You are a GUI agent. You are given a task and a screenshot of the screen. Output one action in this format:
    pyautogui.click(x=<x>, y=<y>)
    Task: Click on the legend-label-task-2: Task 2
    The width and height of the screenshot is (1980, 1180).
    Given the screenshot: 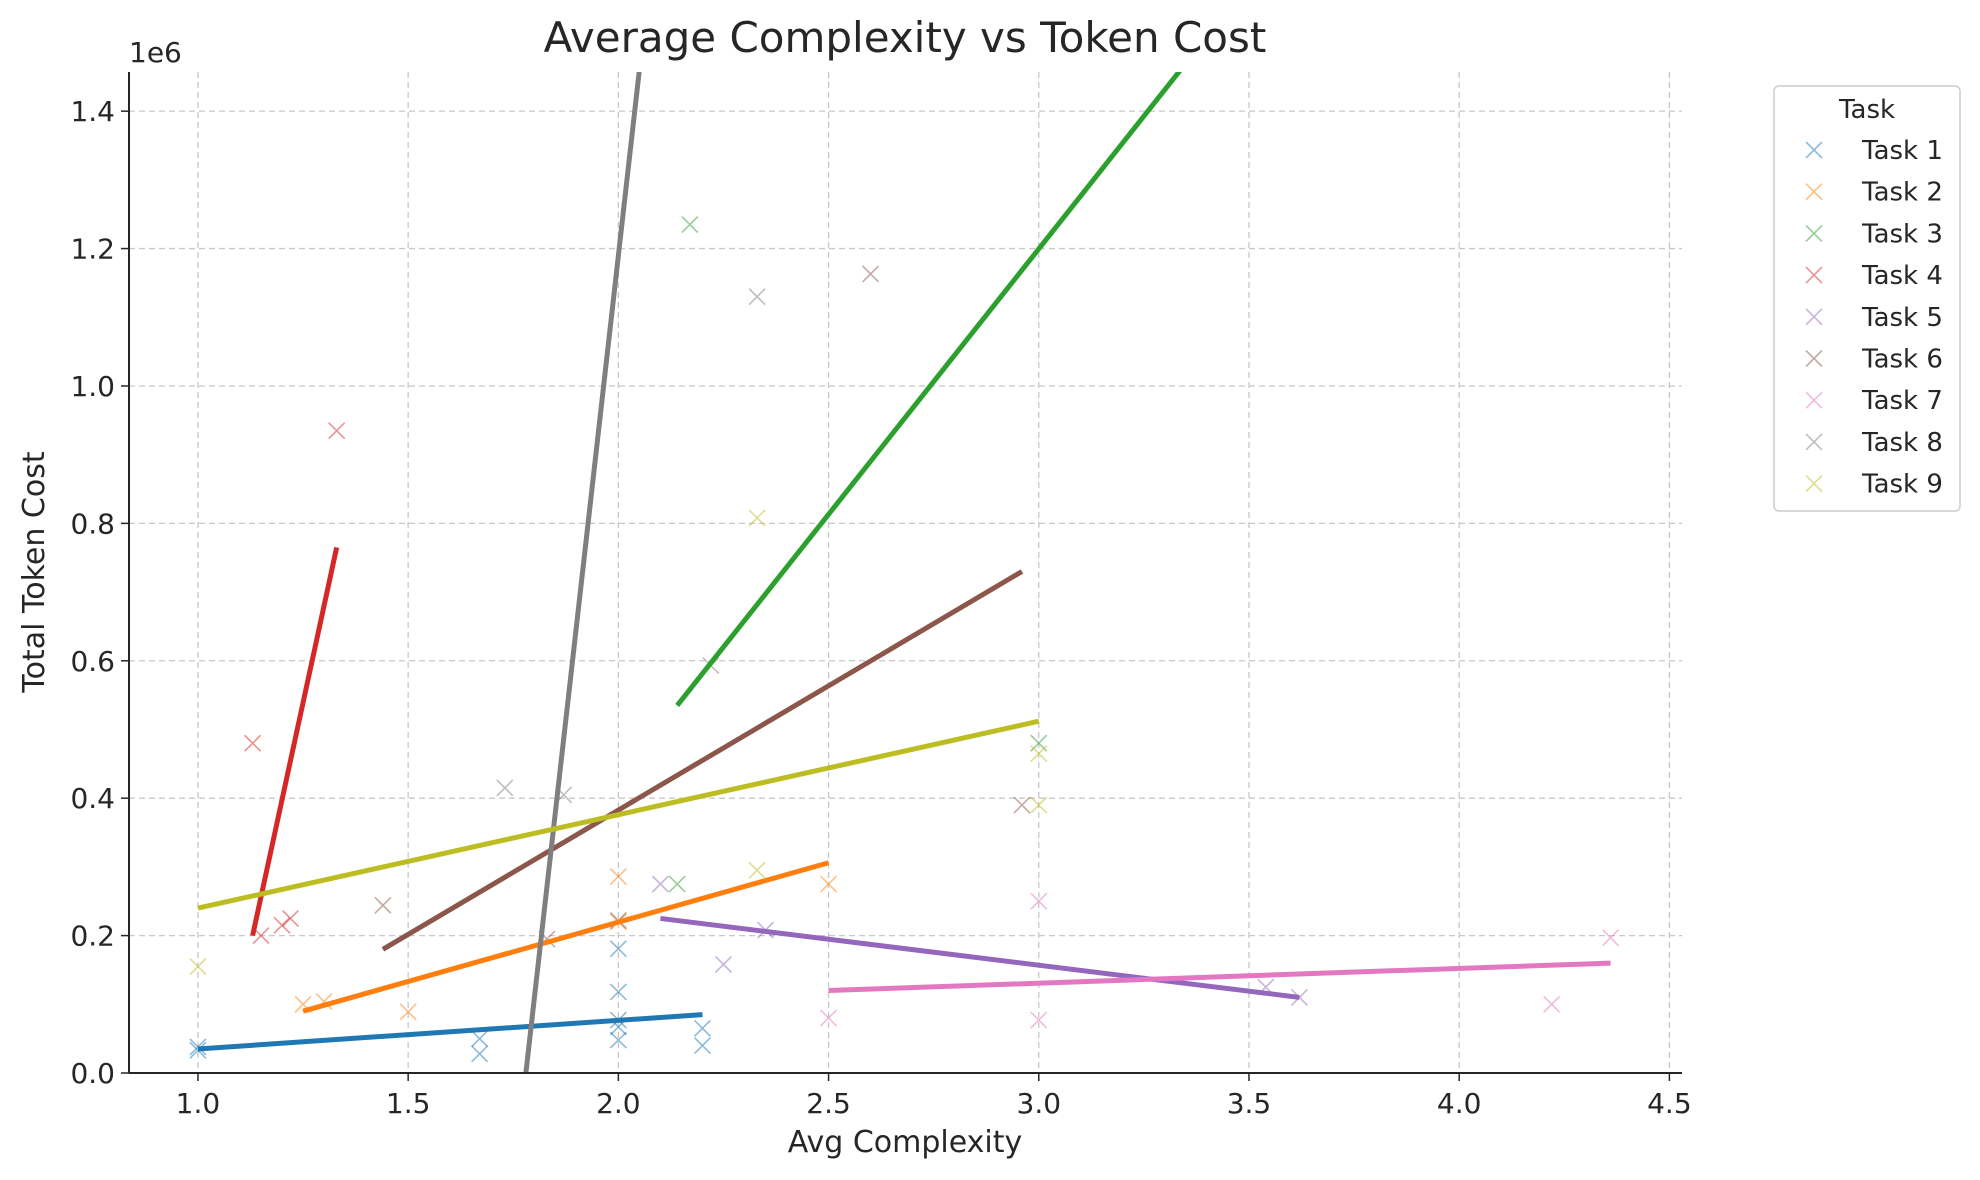 What is the action you would take?
    pyautogui.click(x=1902, y=193)
    